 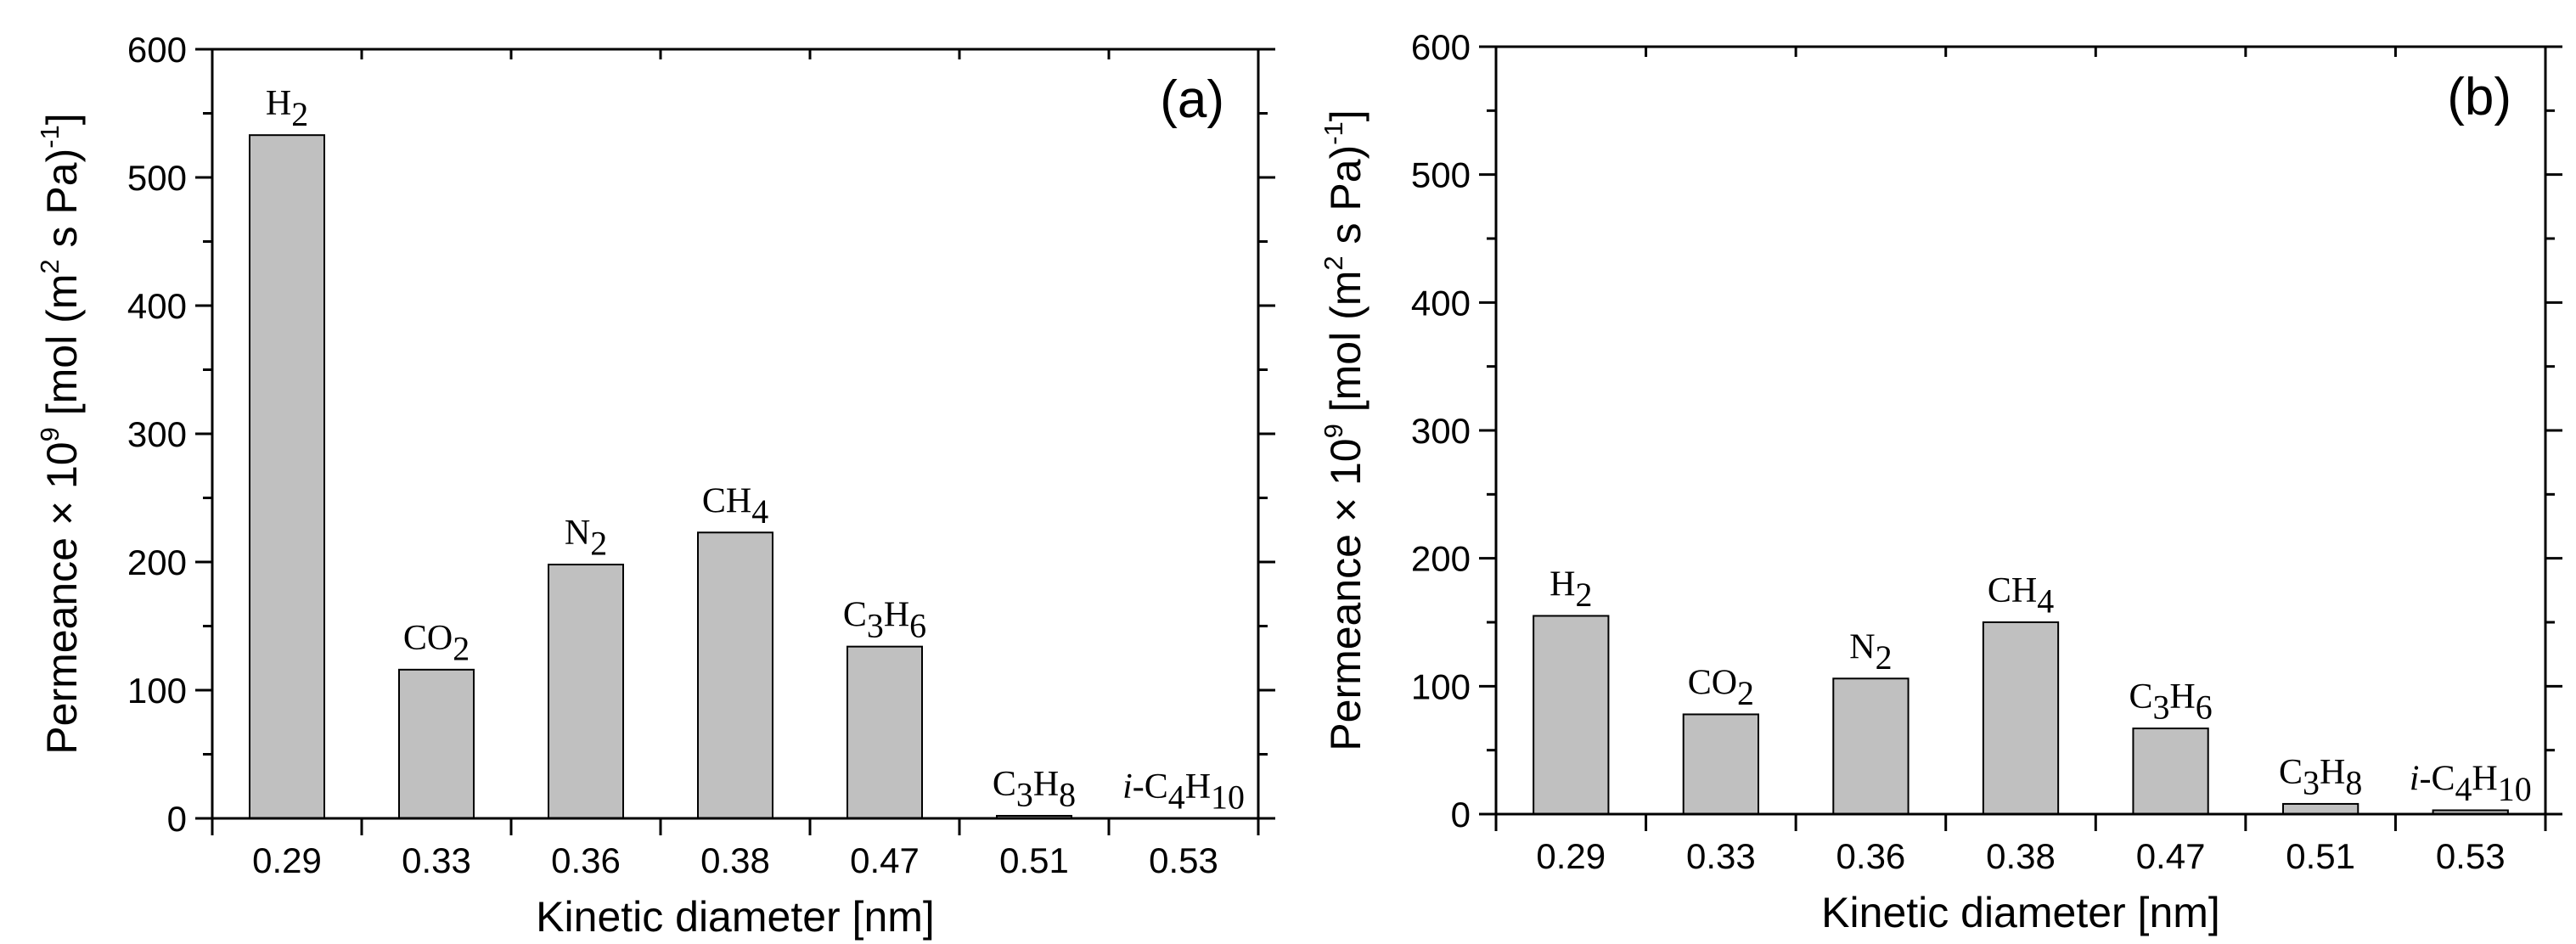 What do you see at coordinates (2479, 97) in the screenshot?
I see `panel-label: (b)` at bounding box center [2479, 97].